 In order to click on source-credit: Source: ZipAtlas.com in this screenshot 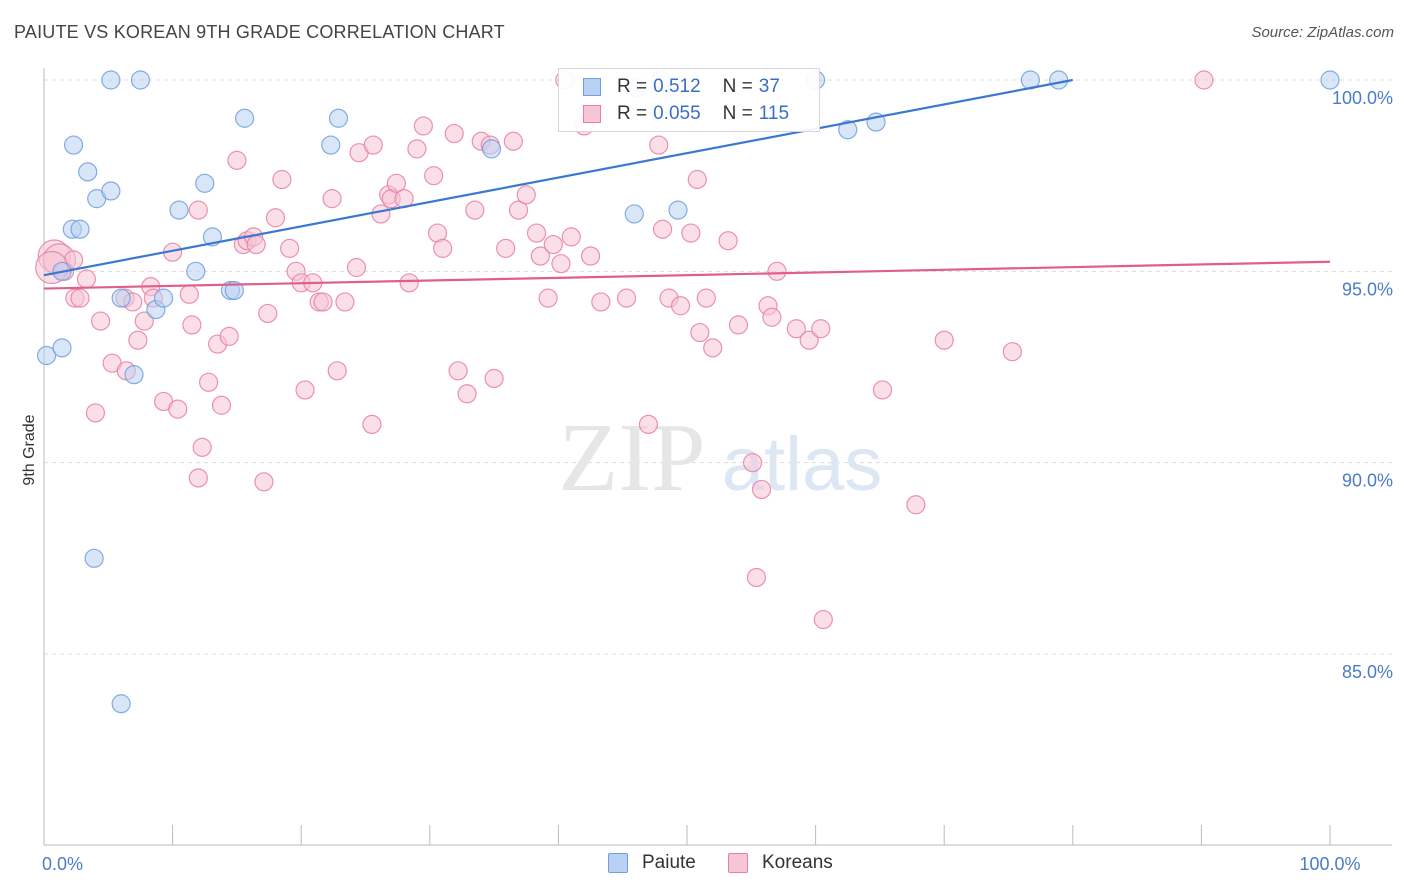, I will do `click(1322, 32)`.